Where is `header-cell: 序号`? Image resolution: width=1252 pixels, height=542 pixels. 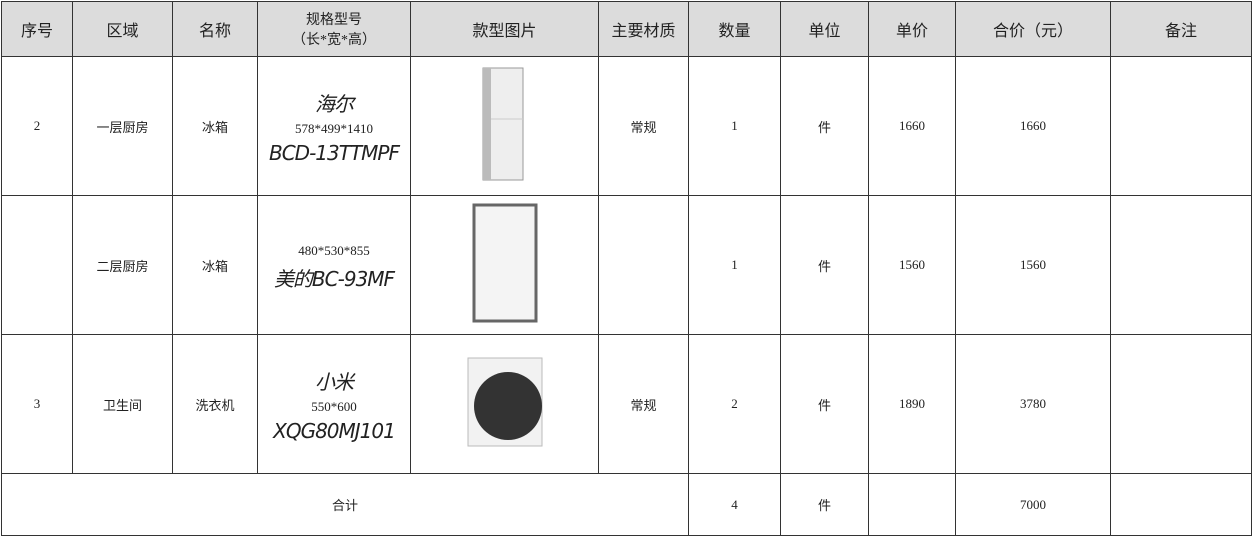
header-cell: 序号 is located at coordinates (37, 29).